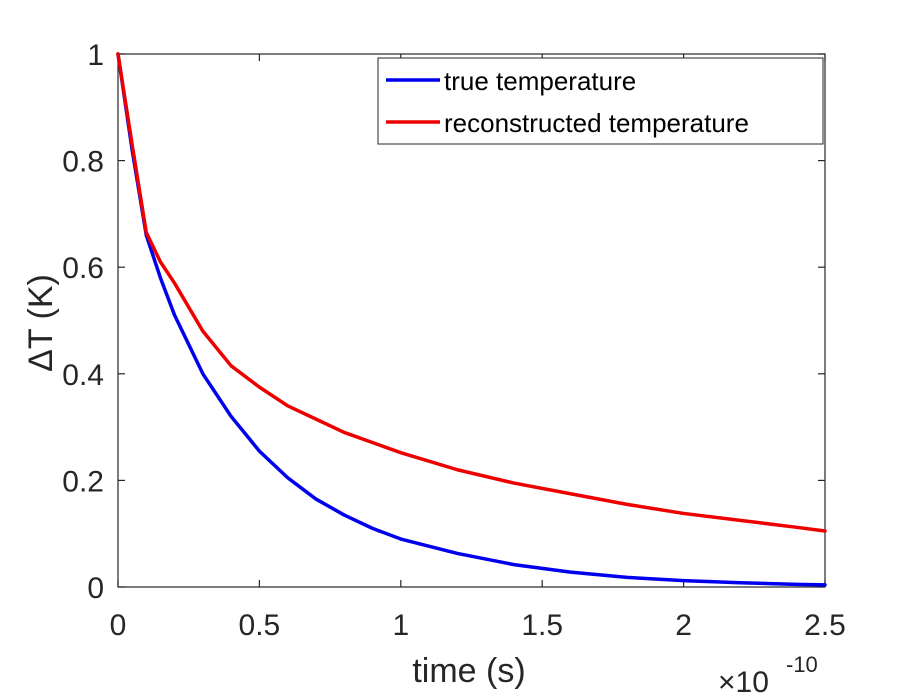  I want to click on x-tick-label: 0.5, so click(260, 625).